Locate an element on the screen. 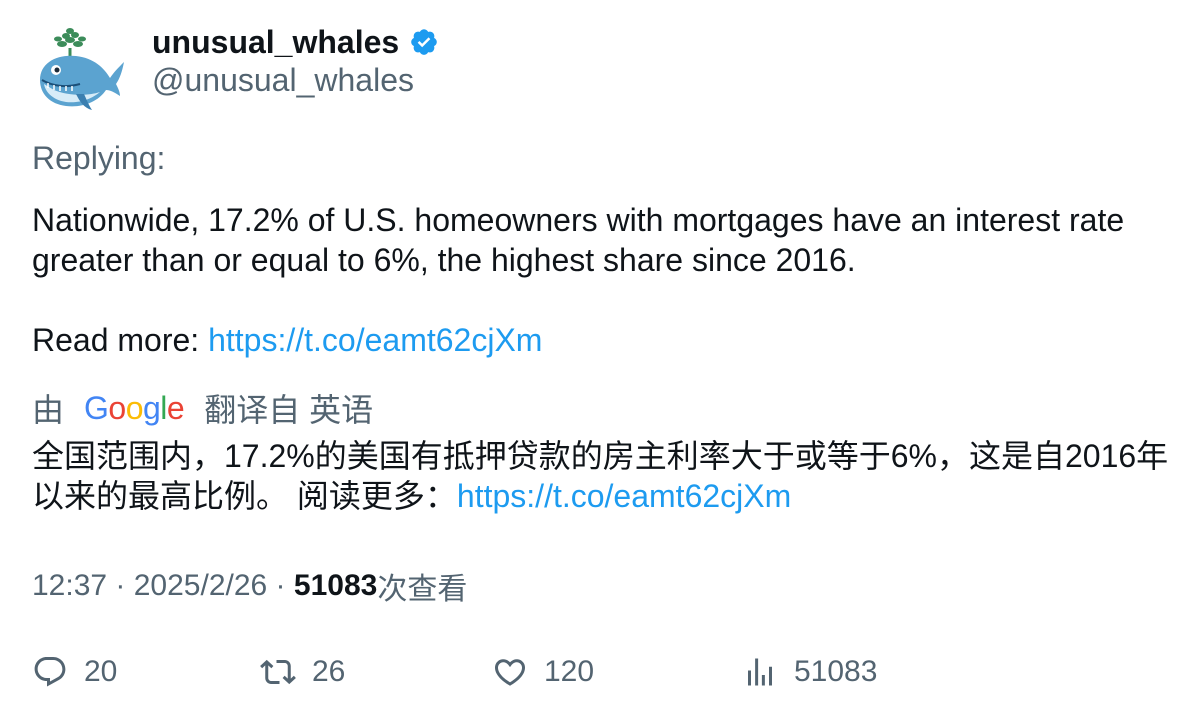  translation-from-label: 翻译自 英语 is located at coordinates (289, 410).